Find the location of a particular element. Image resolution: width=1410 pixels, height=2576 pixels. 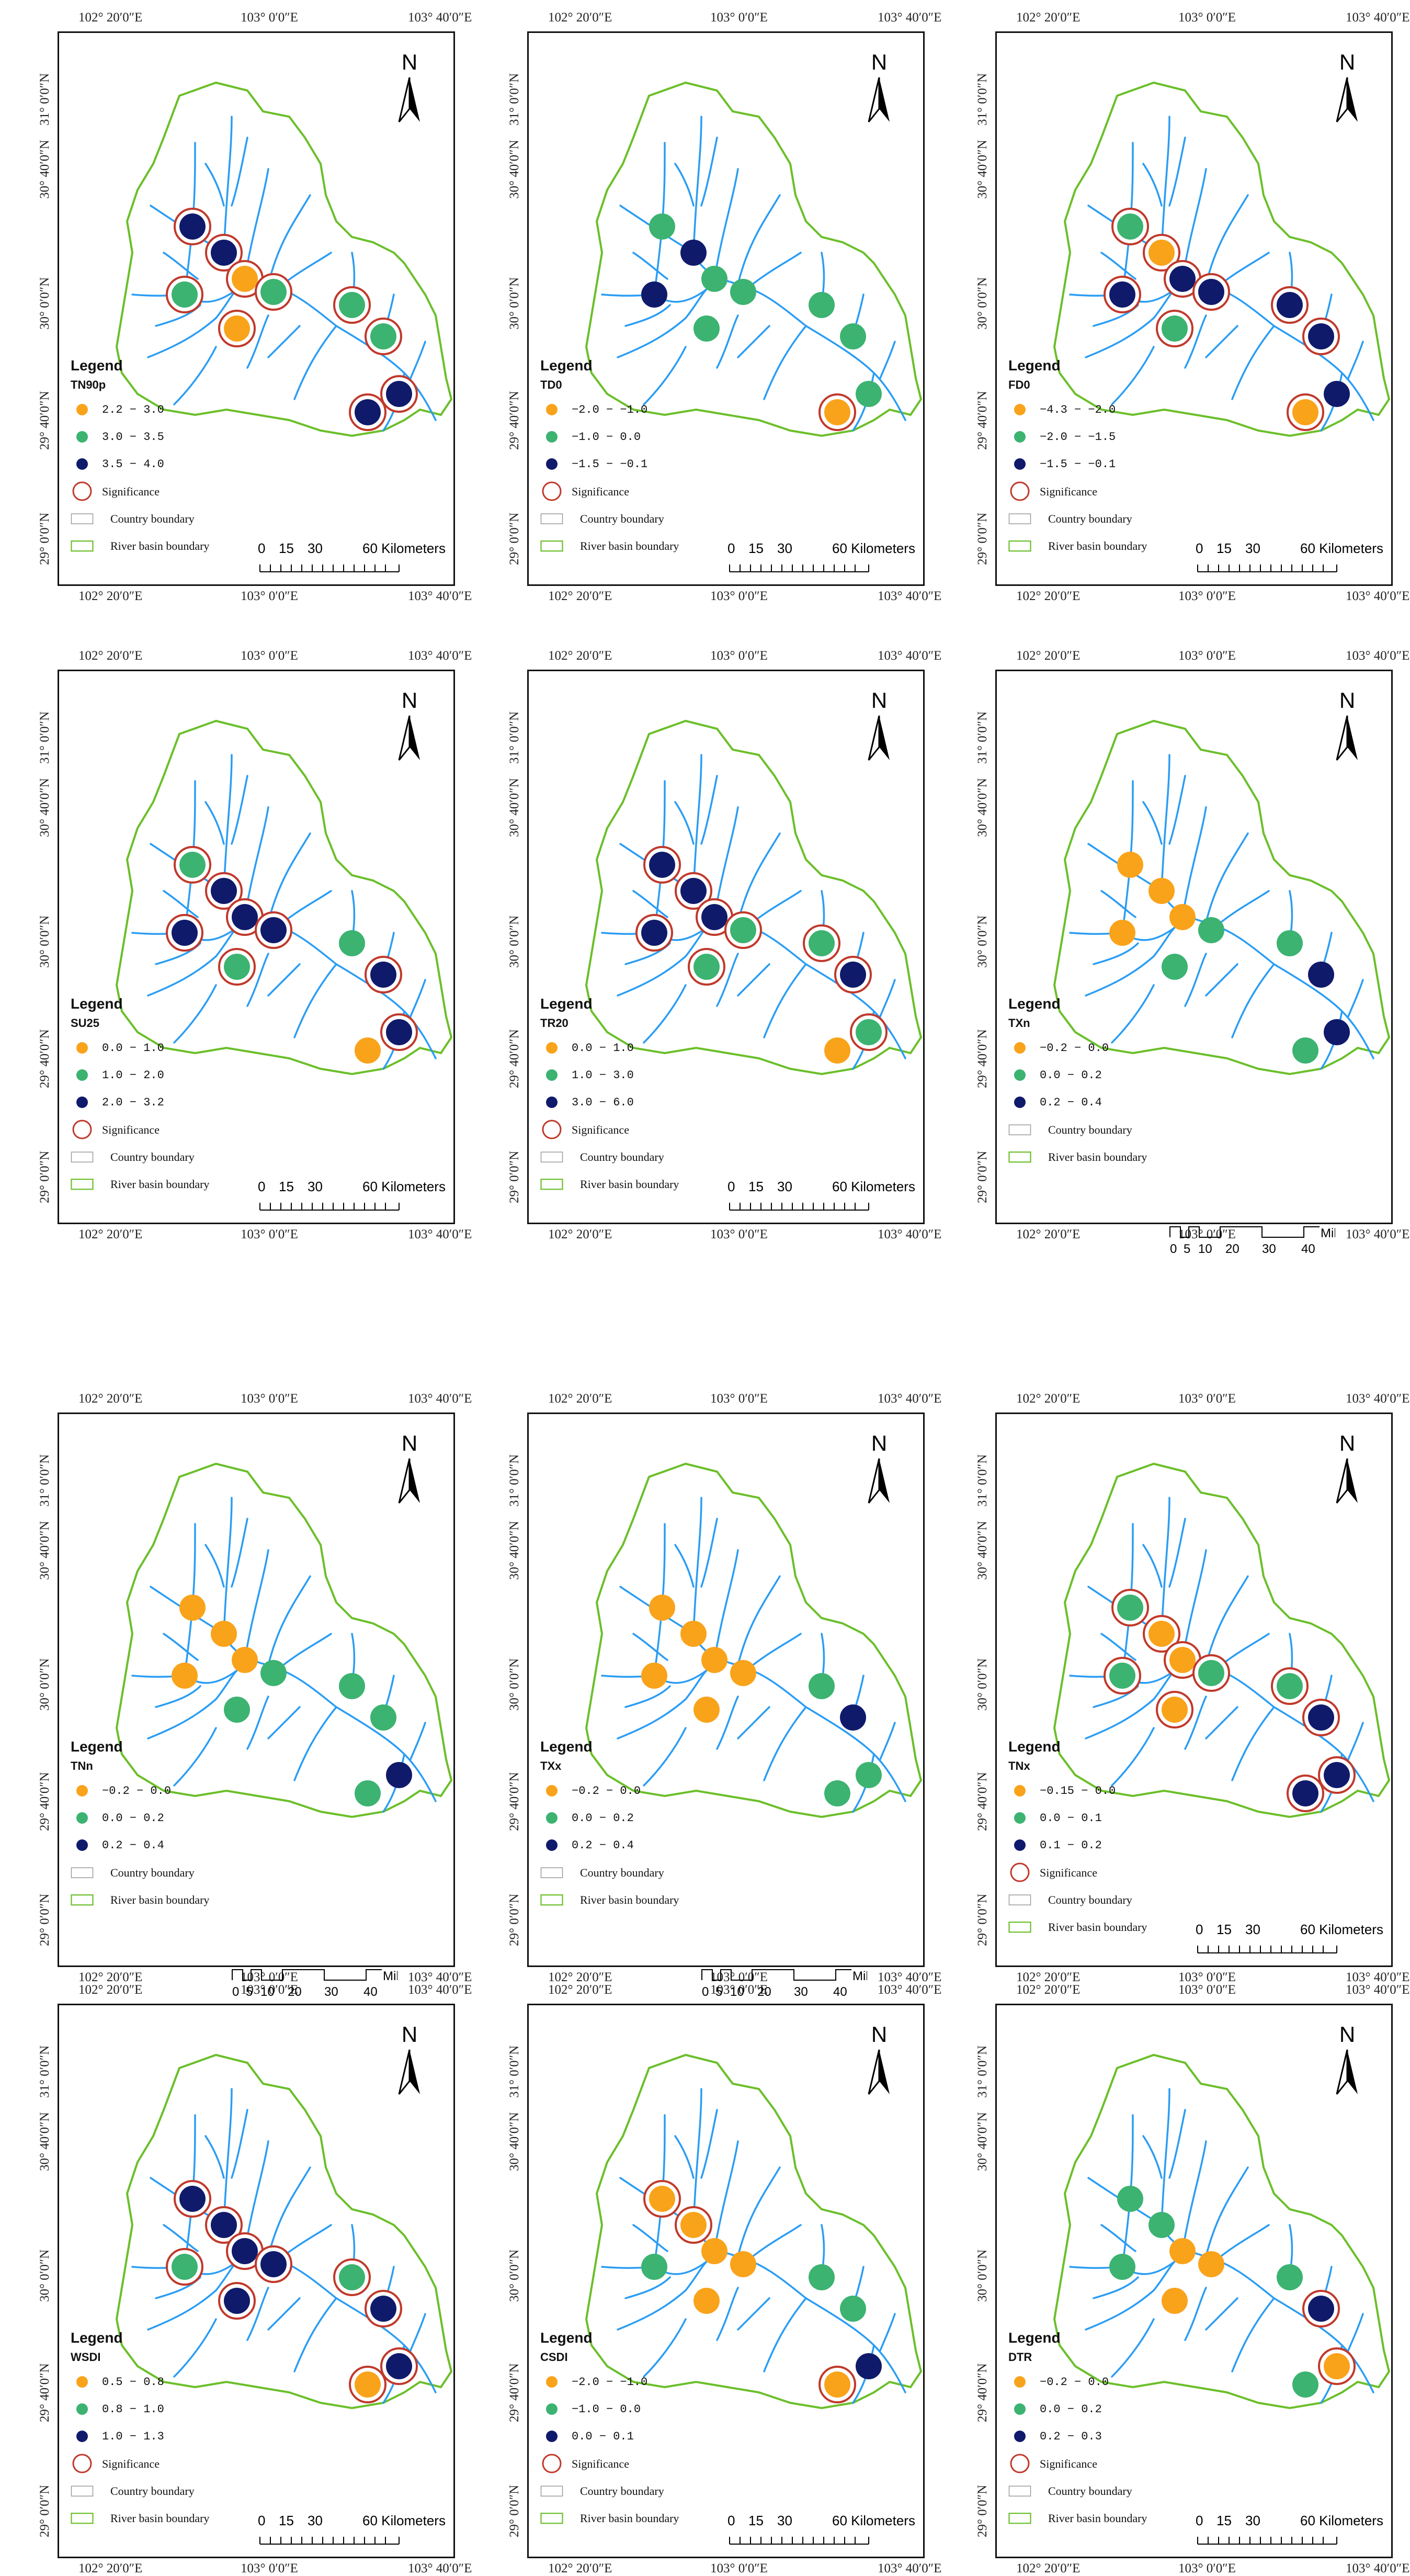

legend-class-green: 0.0 − 0.2 is located at coordinates (1055, 1078).